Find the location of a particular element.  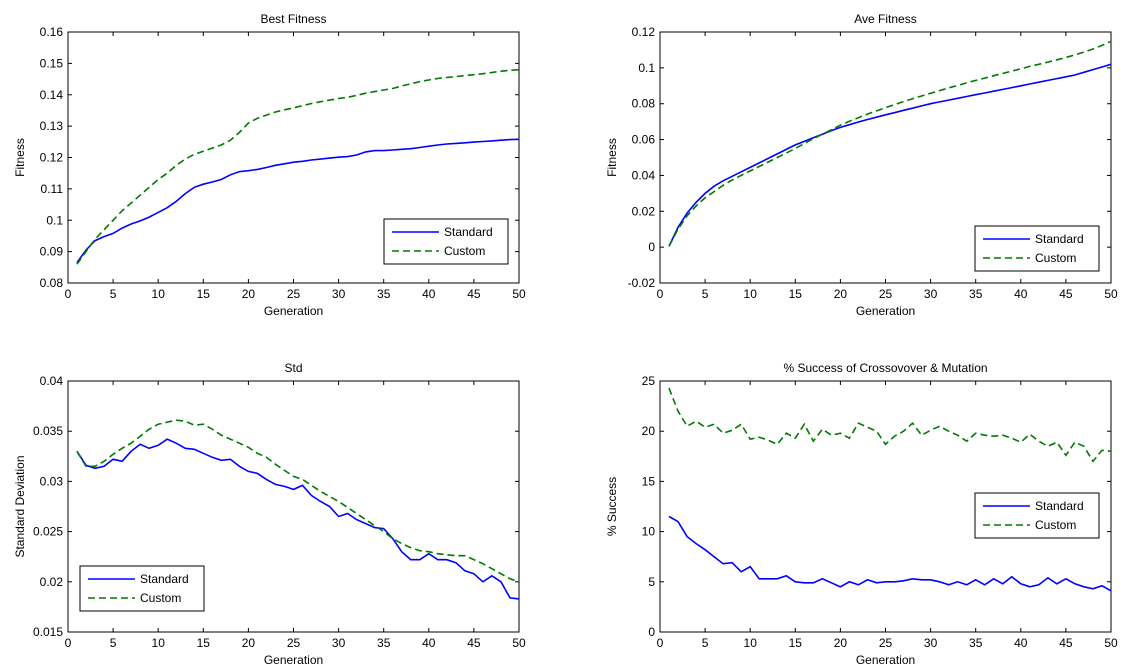

y-tick-label: 0.06 is located at coordinates (644, 140).